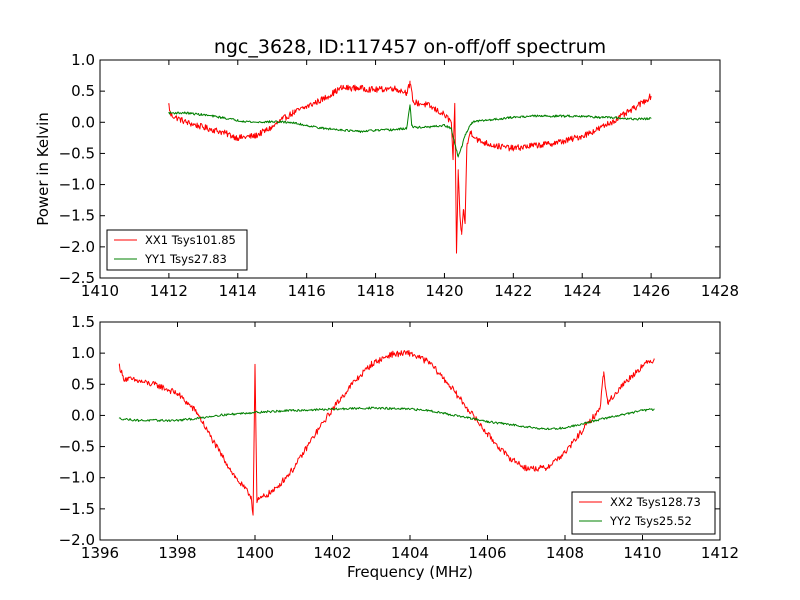 The height and width of the screenshot is (600, 800). Describe the element at coordinates (77, 278) in the screenshot. I see `y-tick-label: −2.5` at that location.